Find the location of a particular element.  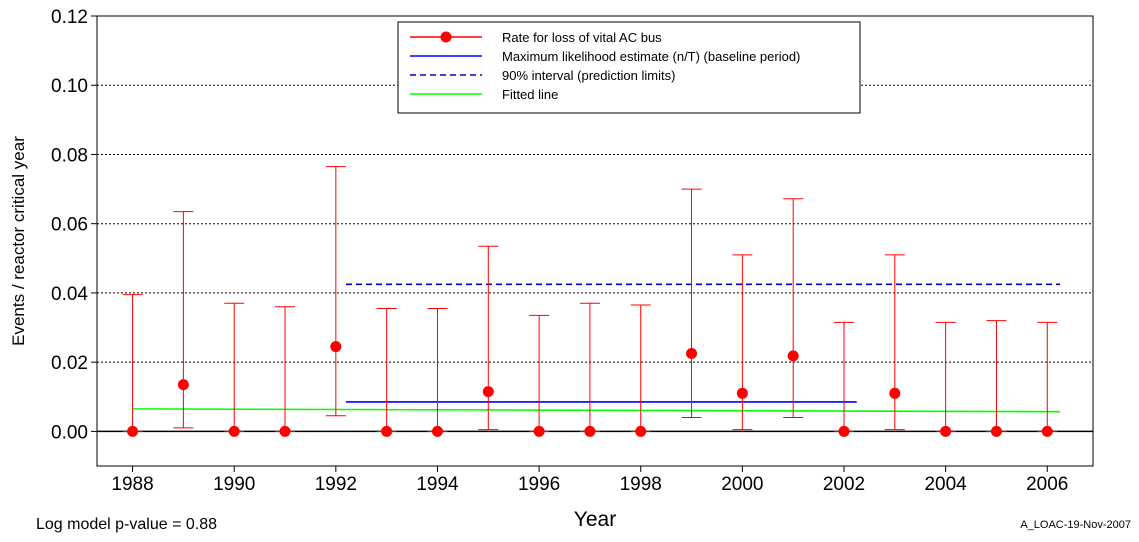

figure-id-stamp: A_LOAC-19-Nov-2007 is located at coordinates (1075, 525).